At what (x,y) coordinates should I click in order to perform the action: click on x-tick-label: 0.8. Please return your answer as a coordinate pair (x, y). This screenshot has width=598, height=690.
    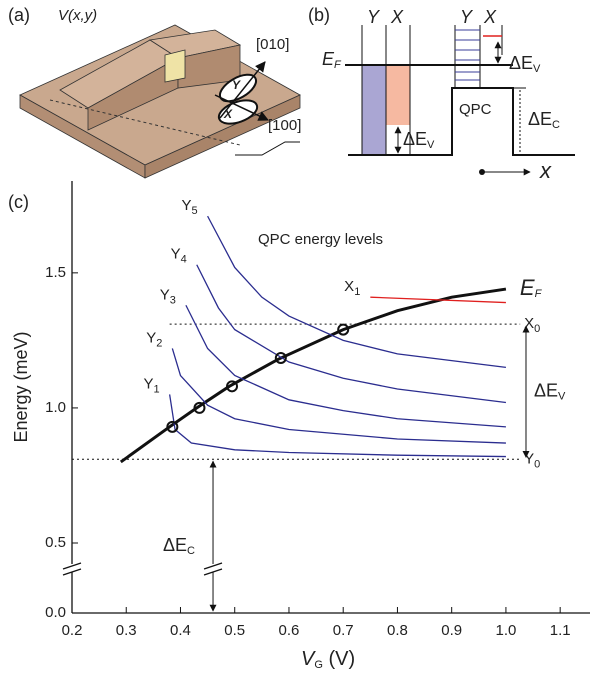
    Looking at the image, I should click on (397, 630).